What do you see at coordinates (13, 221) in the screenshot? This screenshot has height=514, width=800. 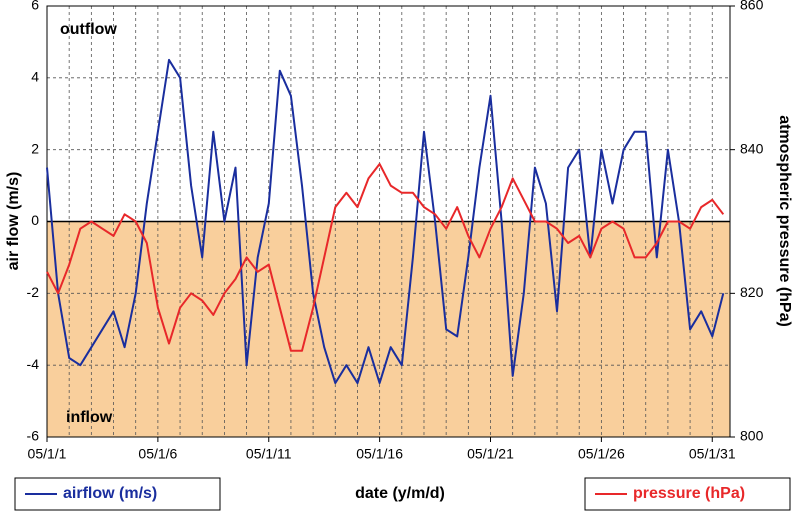 I see `y-axis-title: air flow (m/s)` at bounding box center [13, 221].